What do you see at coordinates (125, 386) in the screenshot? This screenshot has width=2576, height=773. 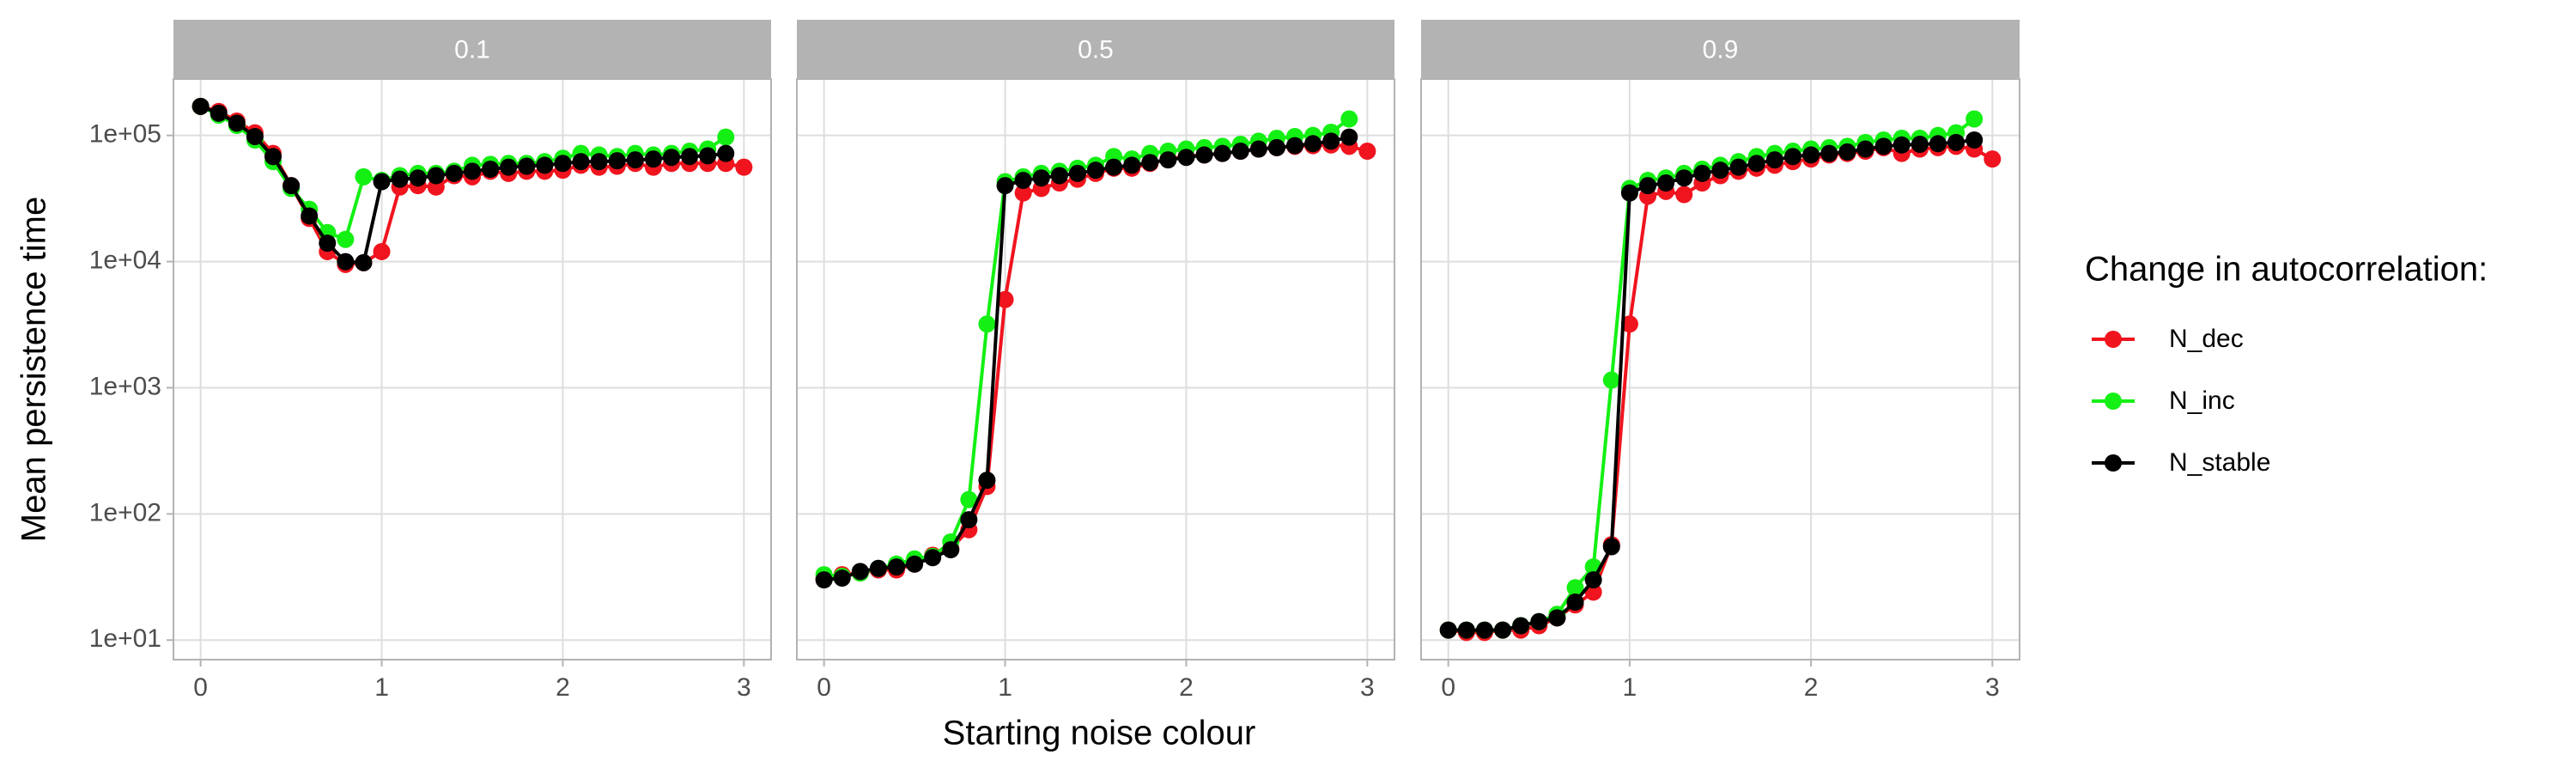 I see `y-tick-label: 1e+03` at bounding box center [125, 386].